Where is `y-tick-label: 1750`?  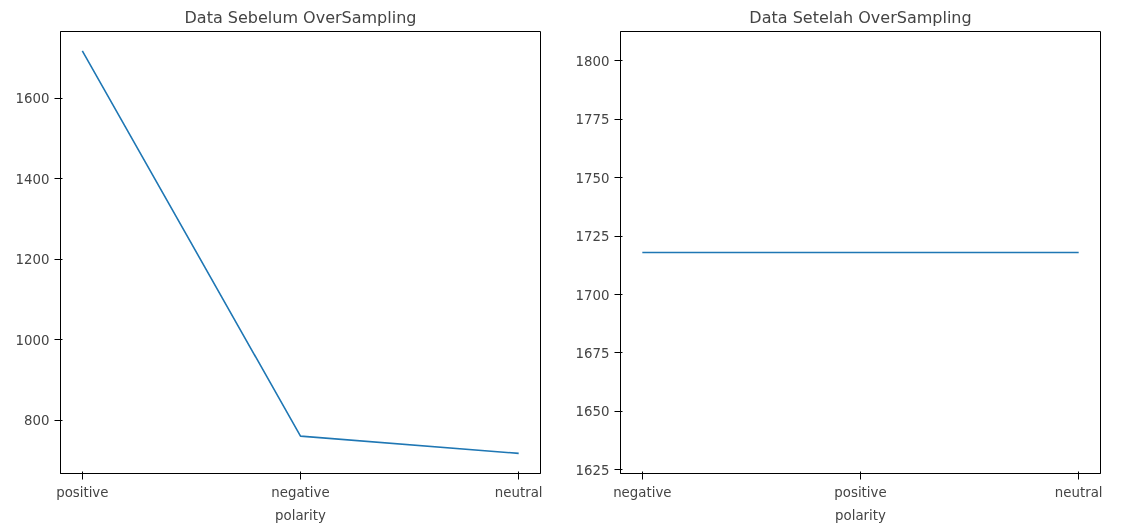 y-tick-label: 1750 is located at coordinates (592, 178).